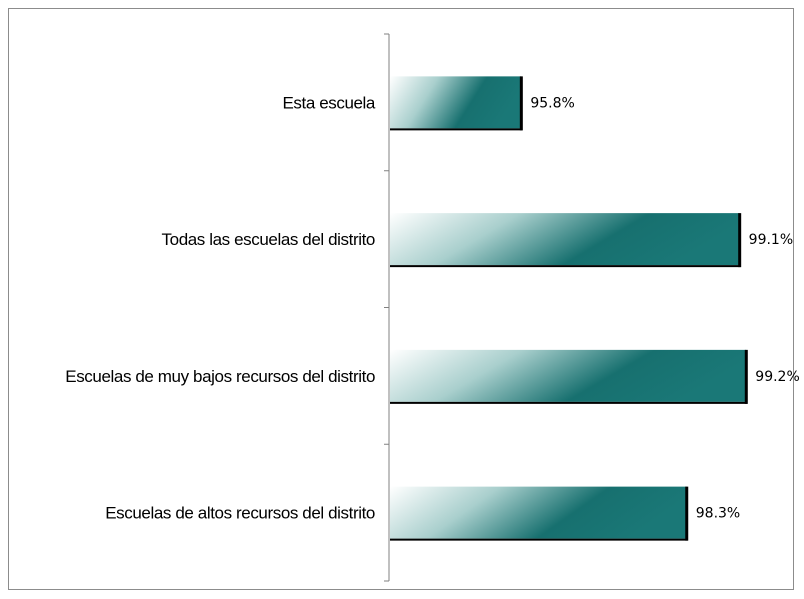 The width and height of the screenshot is (804, 599). Describe the element at coordinates (268, 239) in the screenshot. I see `category-label: Todas las escuelas del distrito` at that location.